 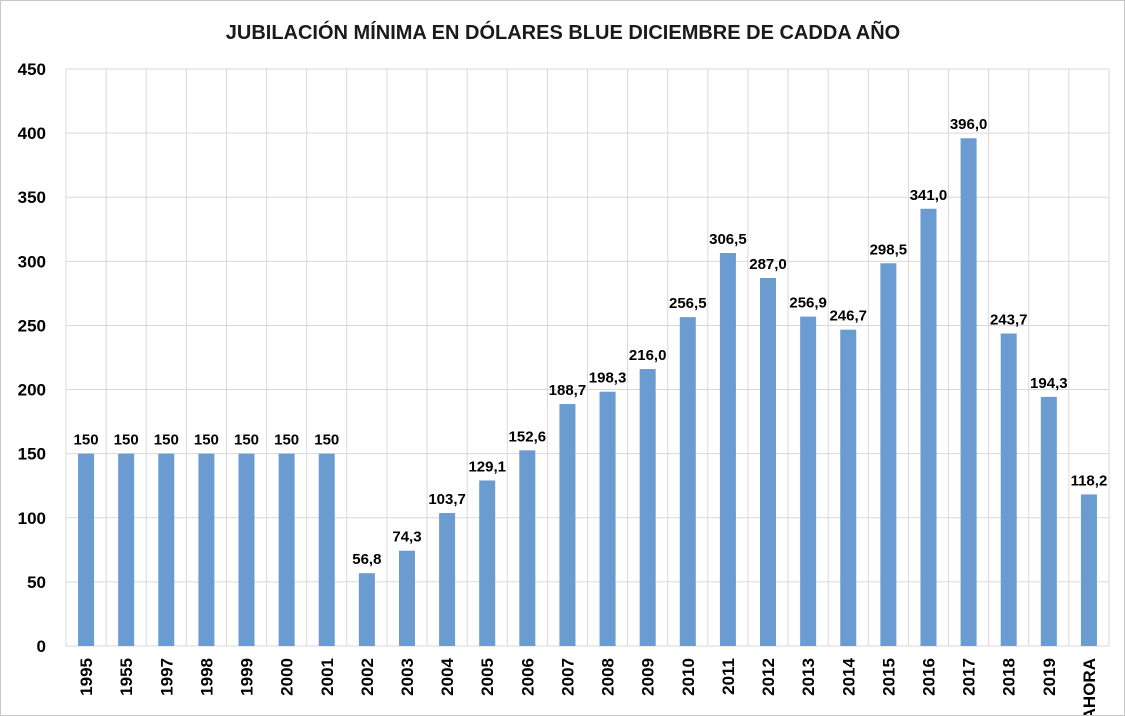 What do you see at coordinates (687, 481) in the screenshot?
I see `bar-2010` at bounding box center [687, 481].